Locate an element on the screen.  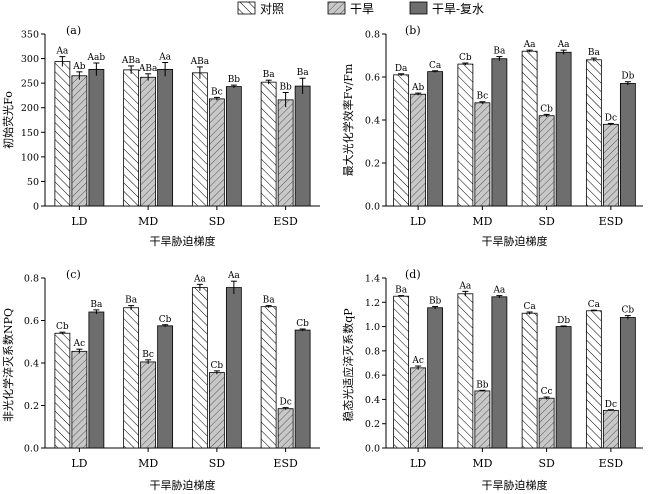
y-tick-label: 100 is located at coordinates (30, 157).